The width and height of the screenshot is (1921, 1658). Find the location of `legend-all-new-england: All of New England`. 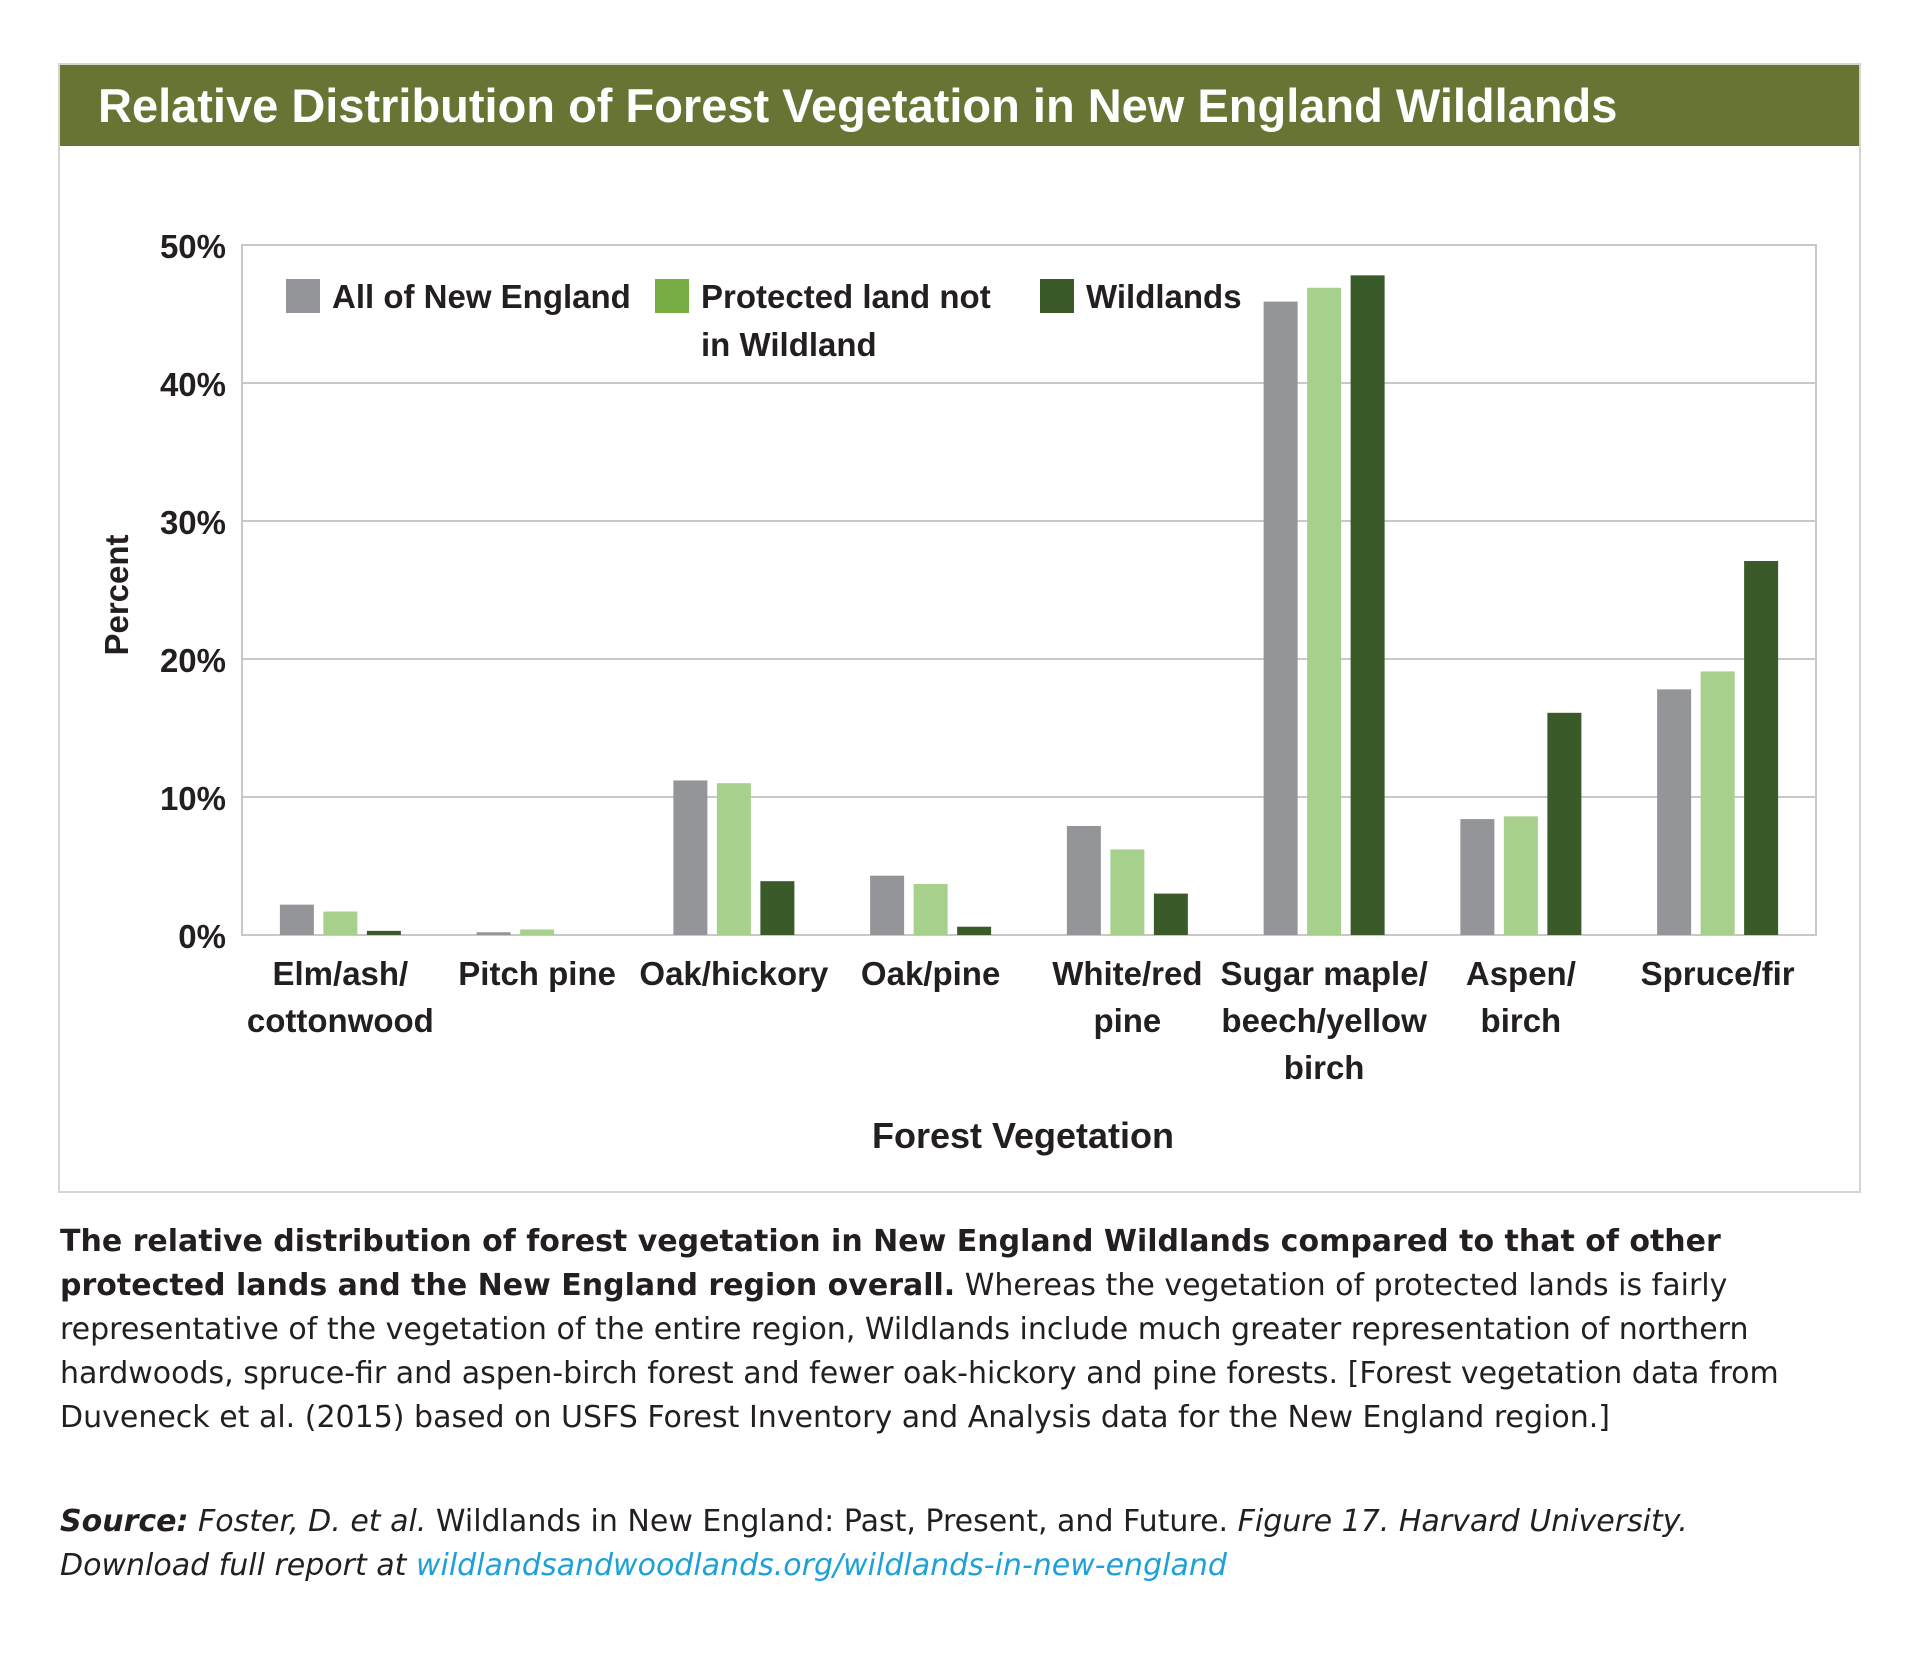

legend-all-new-england: All of New England is located at coordinates (458, 296).